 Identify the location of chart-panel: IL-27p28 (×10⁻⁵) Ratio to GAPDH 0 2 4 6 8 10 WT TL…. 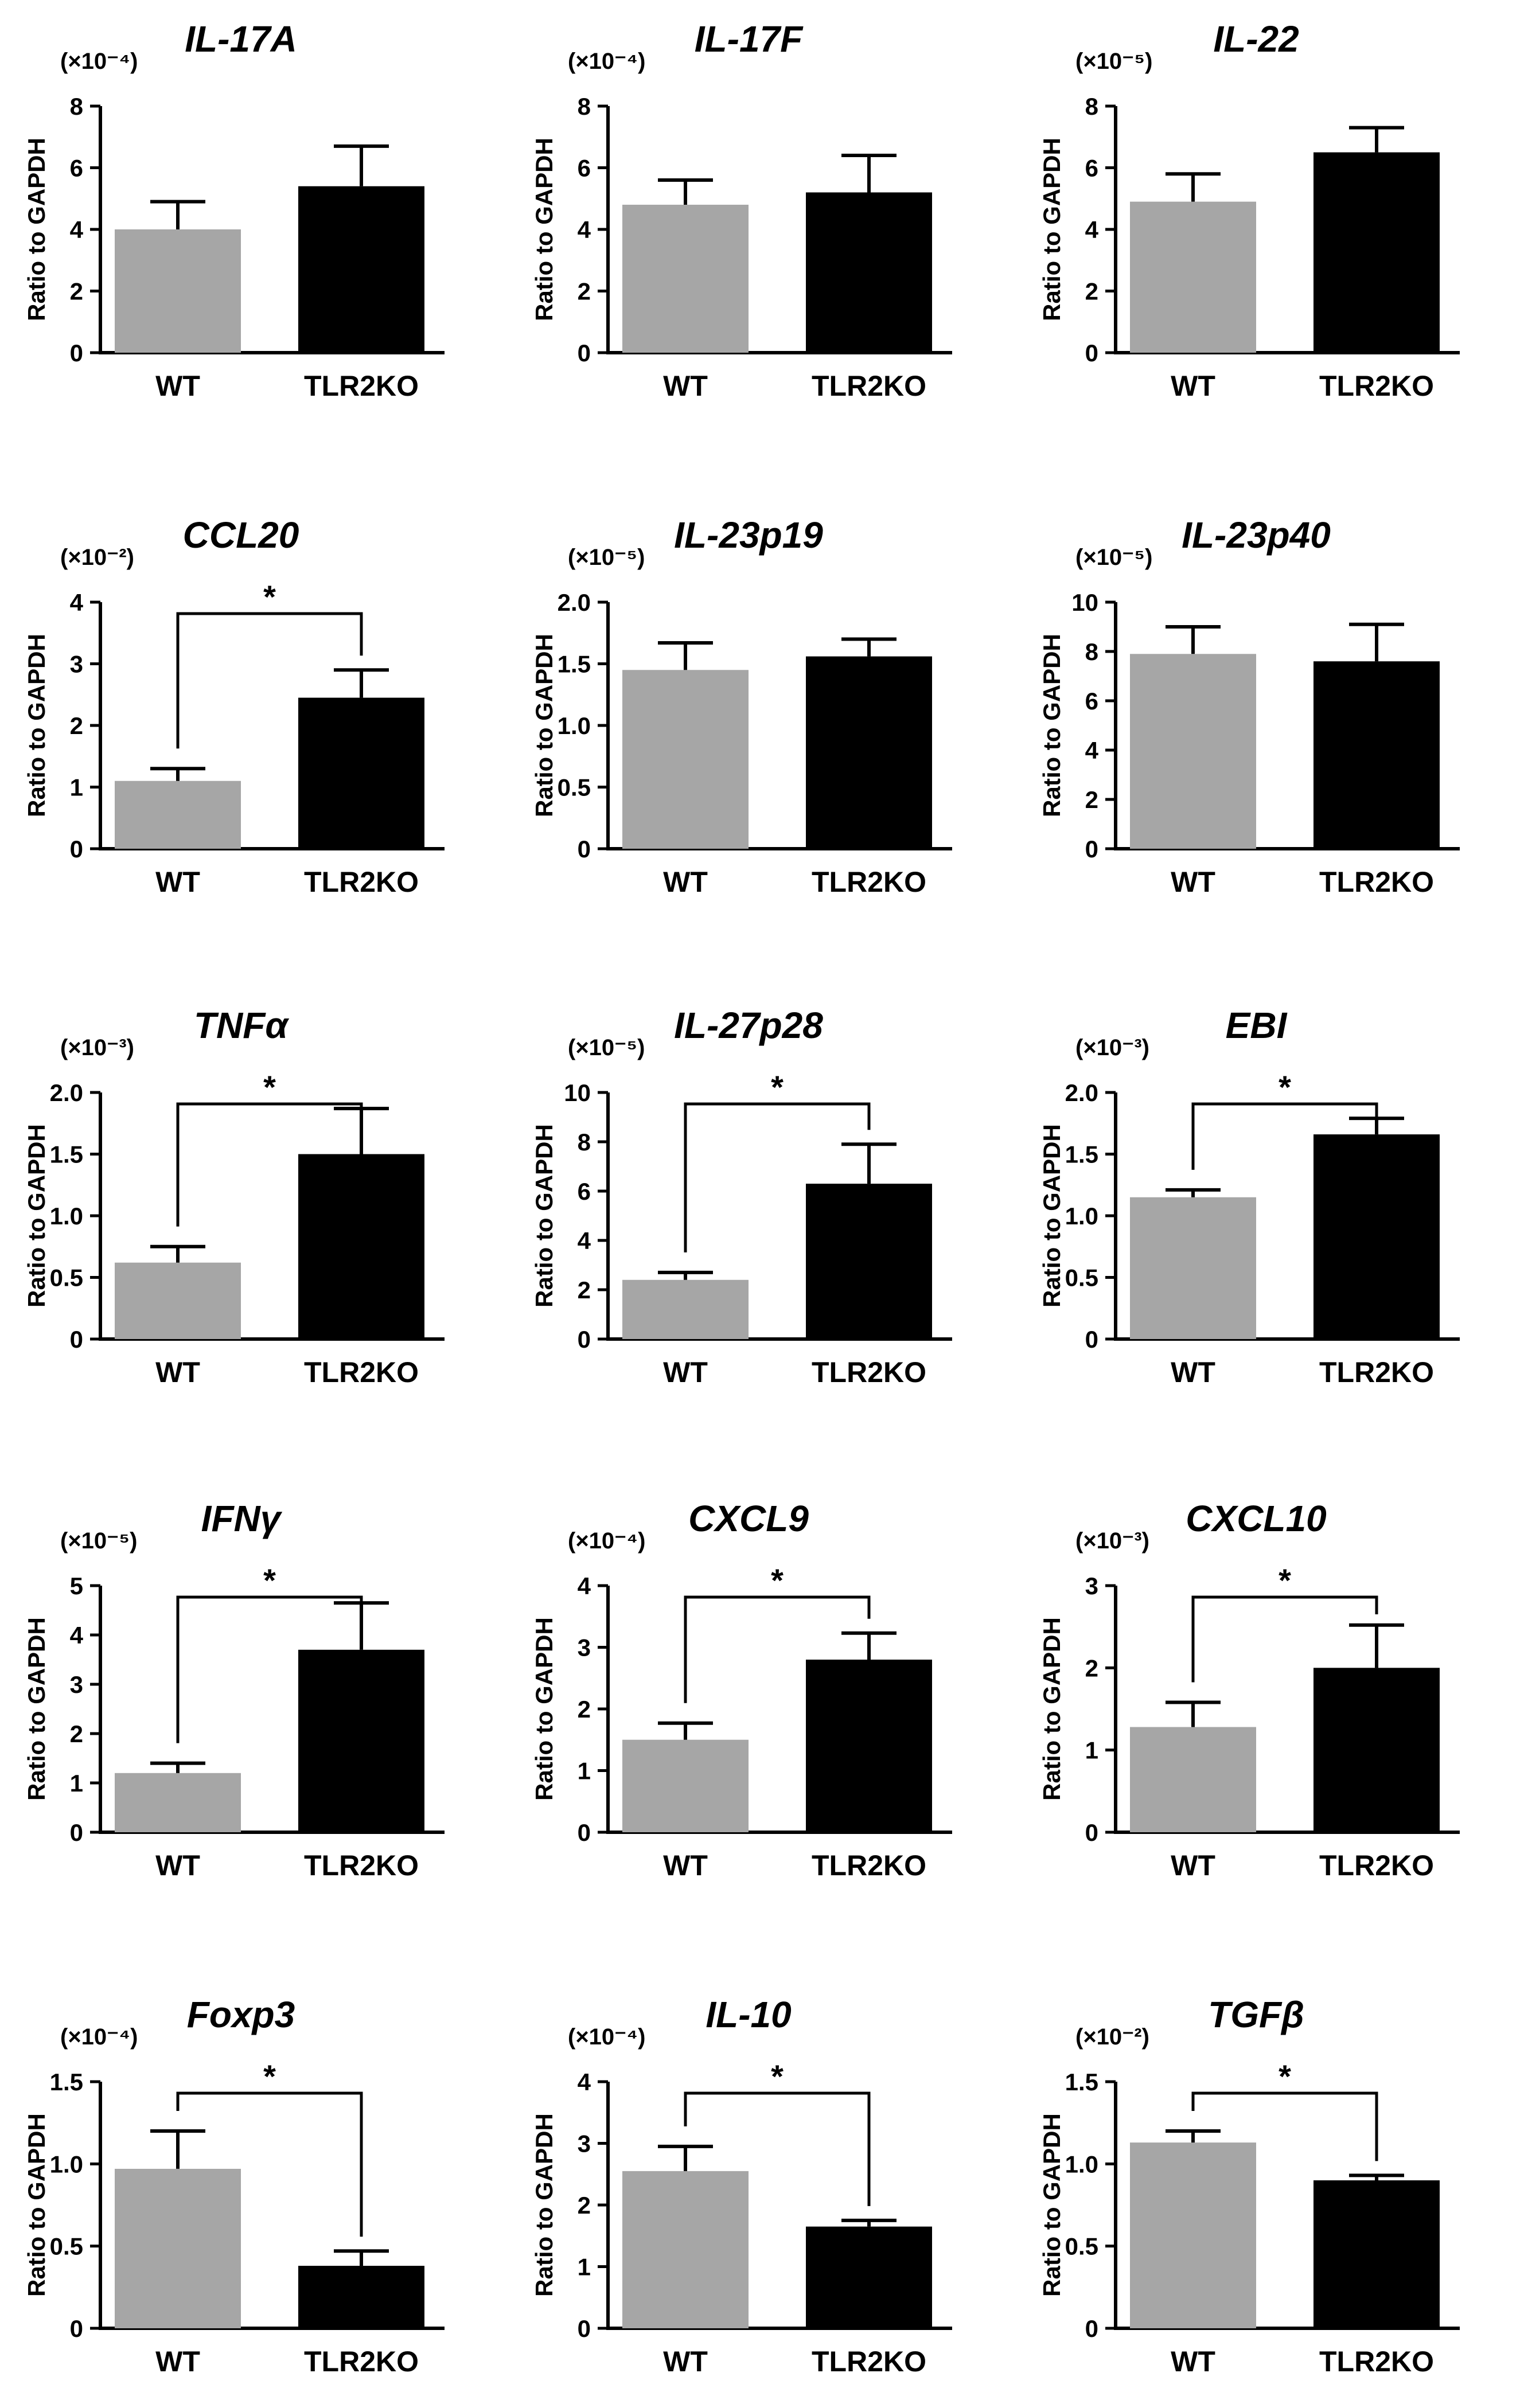
(741, 1196).